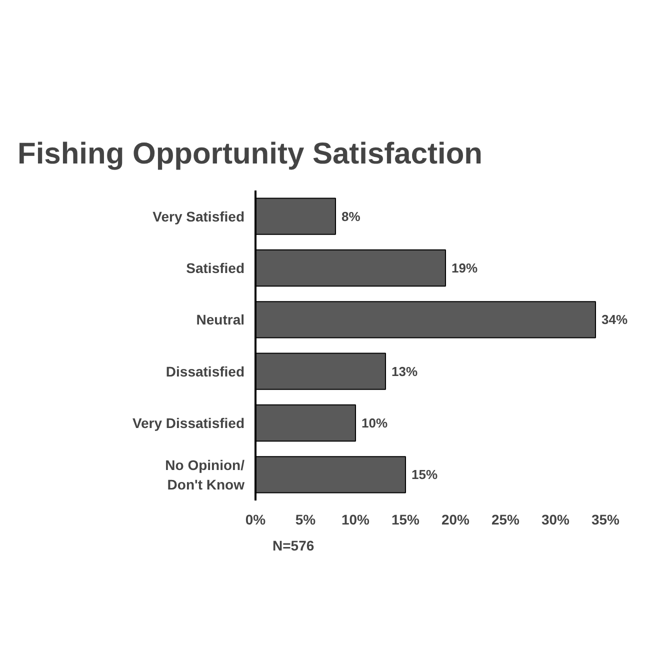 Image resolution: width=662 pixels, height=667 pixels. Describe the element at coordinates (355, 520) in the screenshot. I see `x-tick-label: 10%` at that location.